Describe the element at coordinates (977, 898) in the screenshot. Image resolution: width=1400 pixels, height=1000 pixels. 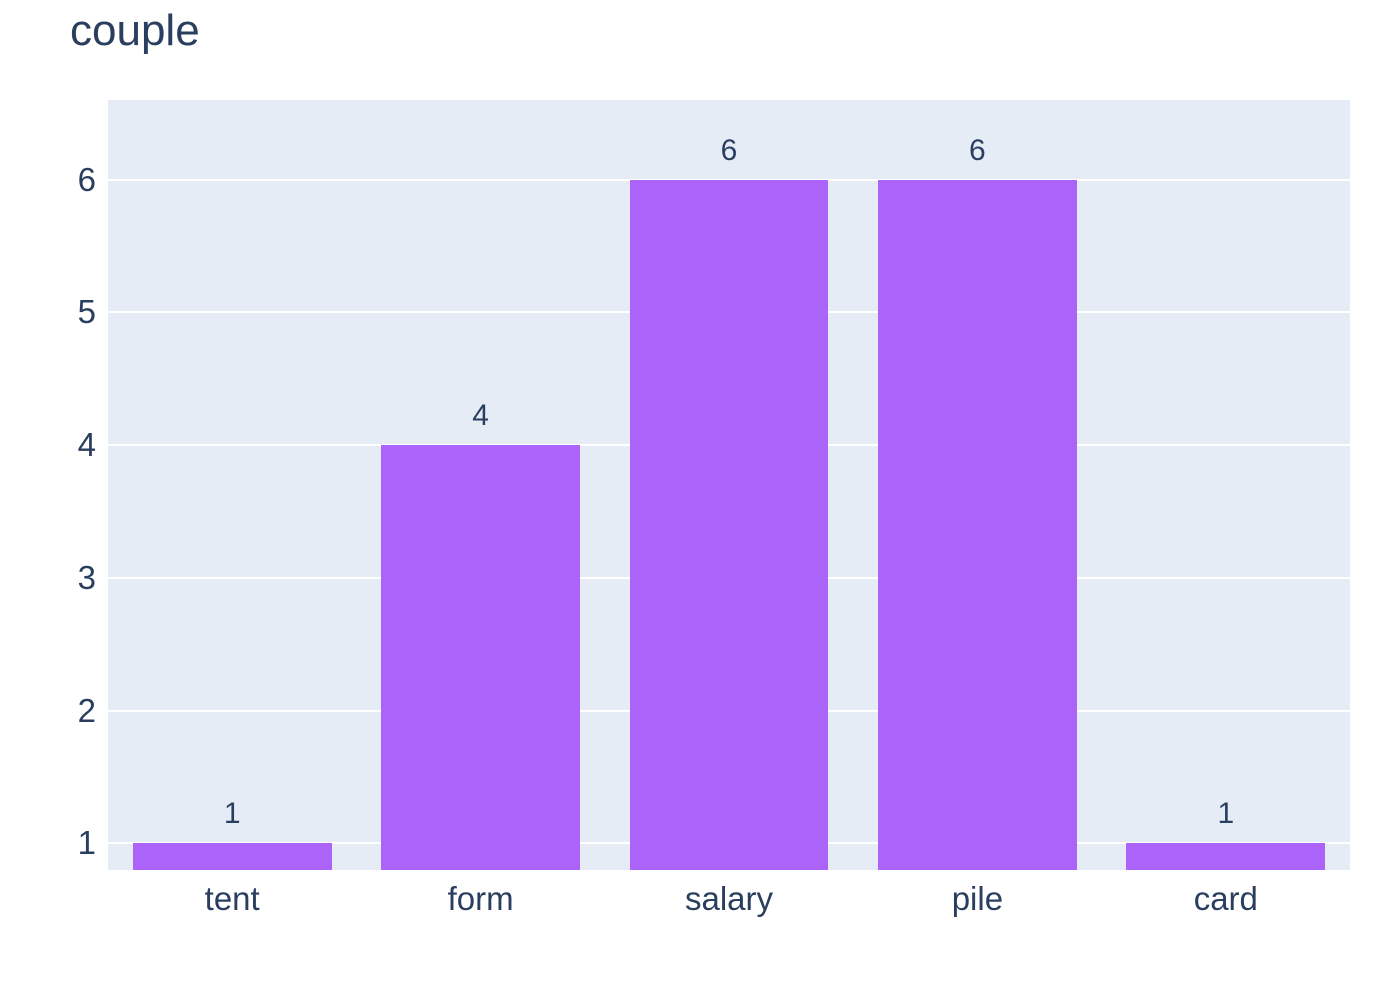
I see `x-tick-label-pile: pile` at that location.